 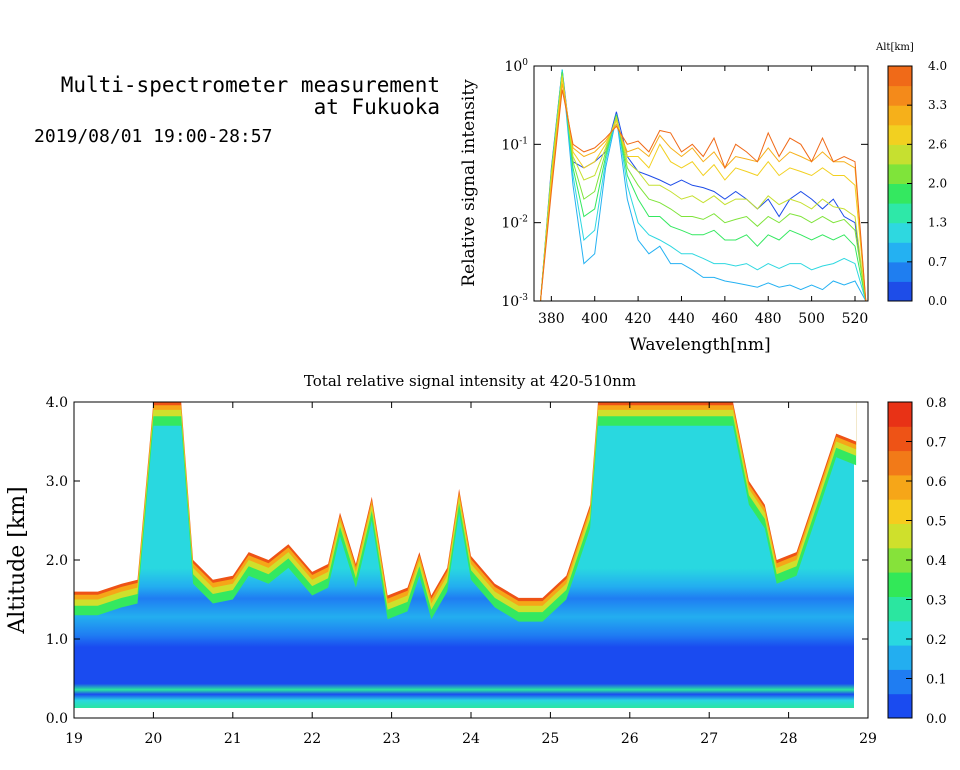 I want to click on heatmap-y-tick-label: 2.0, so click(x=57, y=561).